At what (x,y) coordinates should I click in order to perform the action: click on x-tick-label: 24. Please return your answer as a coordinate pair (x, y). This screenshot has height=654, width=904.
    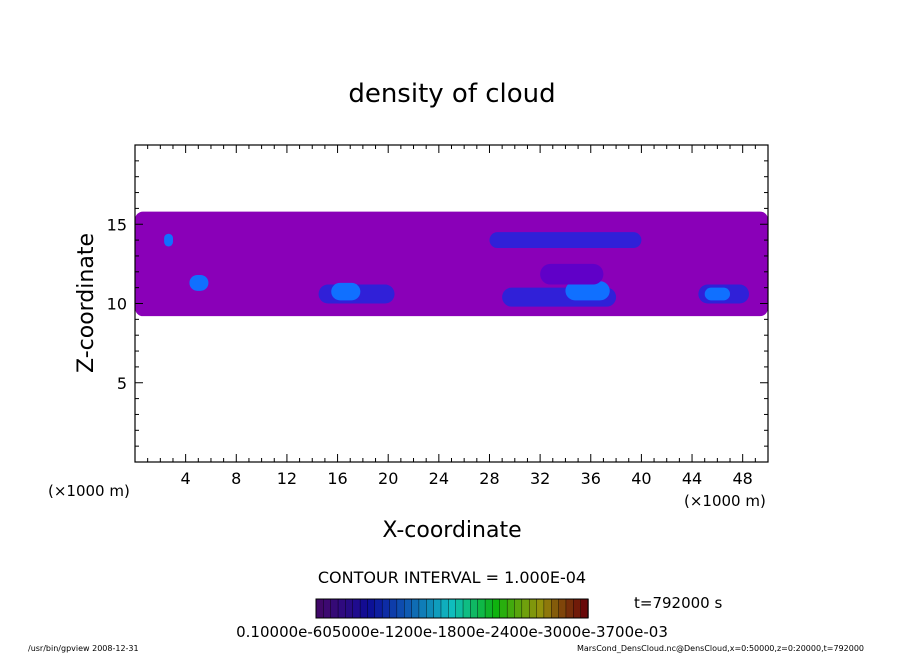
    Looking at the image, I should click on (439, 478).